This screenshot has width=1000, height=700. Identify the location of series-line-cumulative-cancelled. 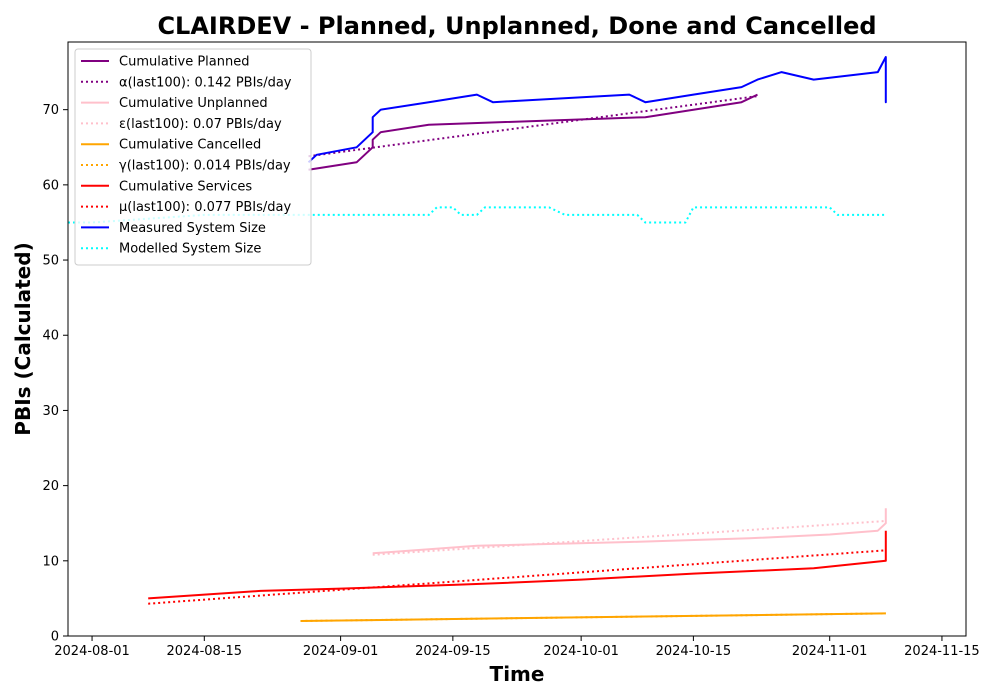
(593, 617).